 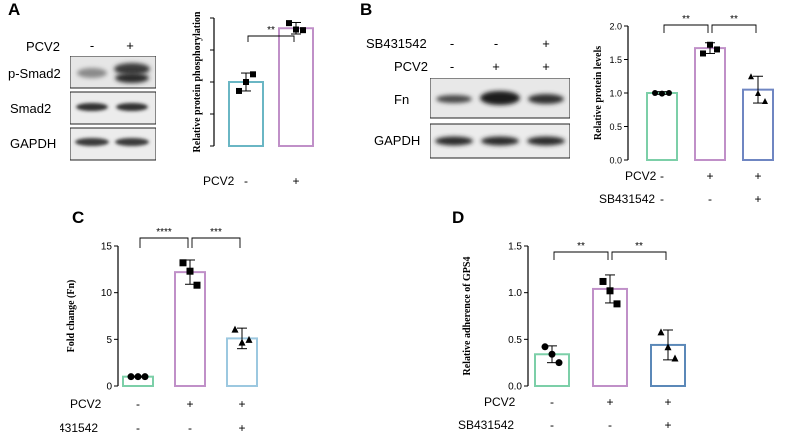 I want to click on significance-label: ****, so click(x=164, y=232).